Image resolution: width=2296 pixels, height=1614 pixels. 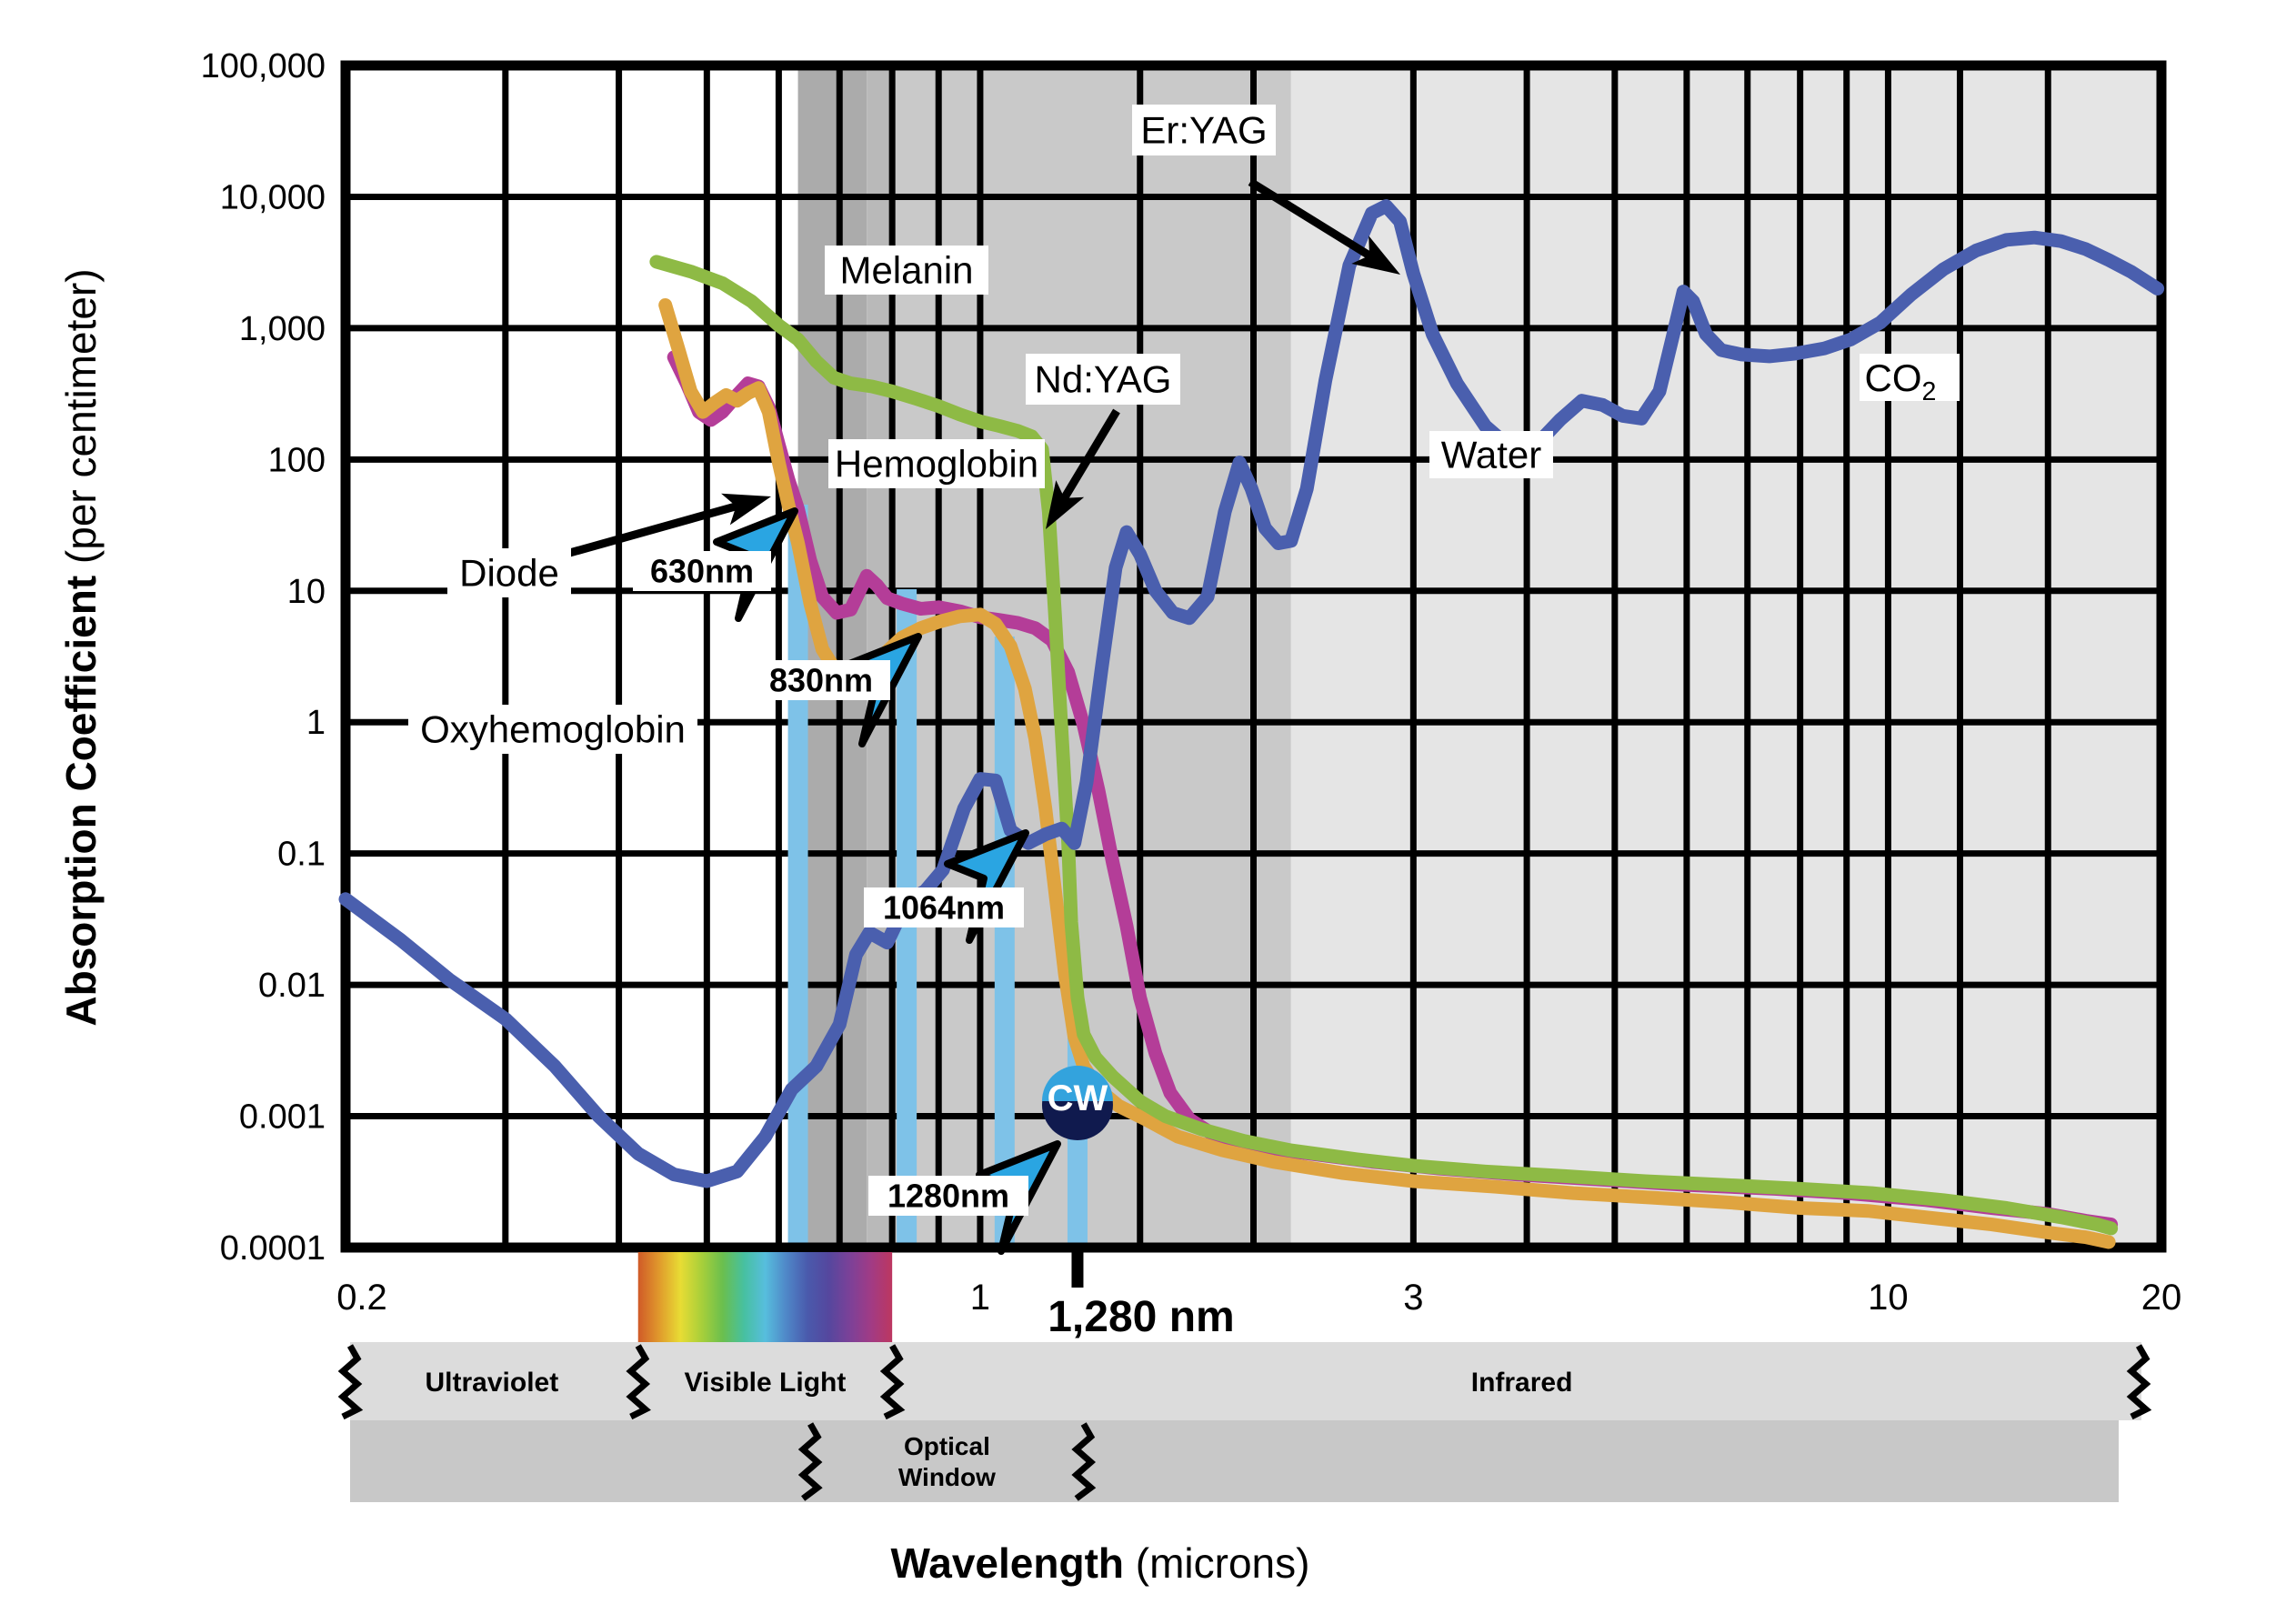 What do you see at coordinates (980, 1298) in the screenshot?
I see `x-tick-1: 1` at bounding box center [980, 1298].